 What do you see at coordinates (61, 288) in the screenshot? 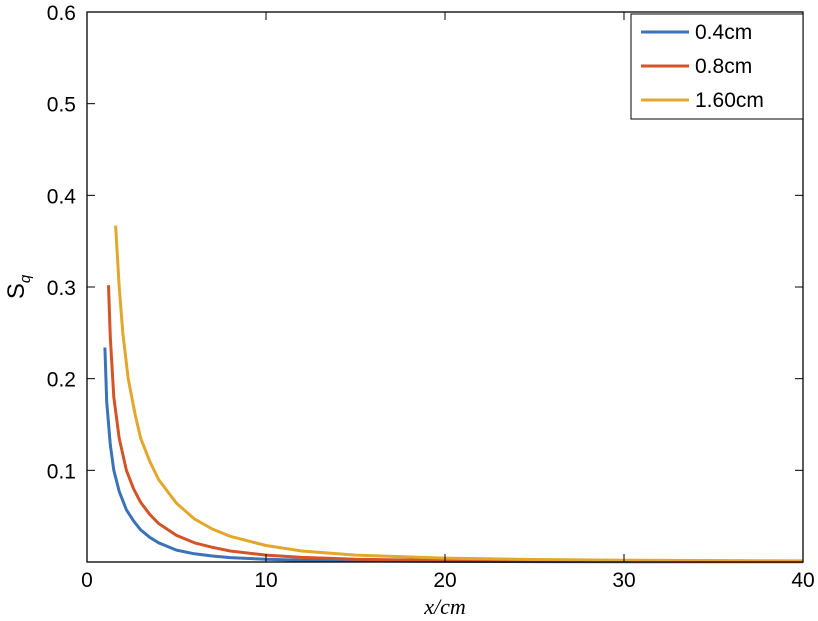
I see `y-tick-label: 0.3` at bounding box center [61, 288].